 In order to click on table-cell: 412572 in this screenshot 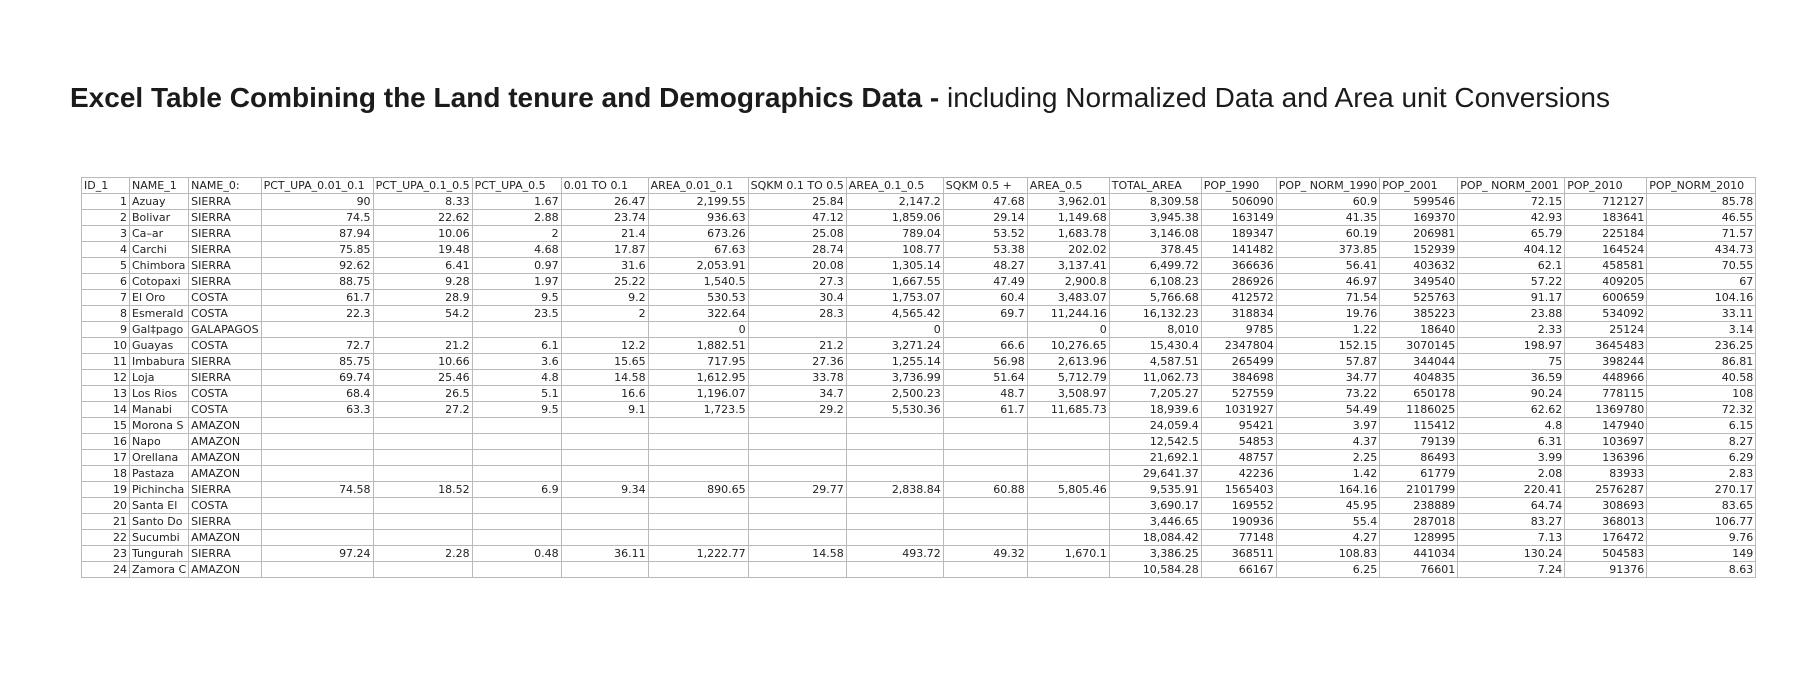, I will do `click(1238, 297)`.